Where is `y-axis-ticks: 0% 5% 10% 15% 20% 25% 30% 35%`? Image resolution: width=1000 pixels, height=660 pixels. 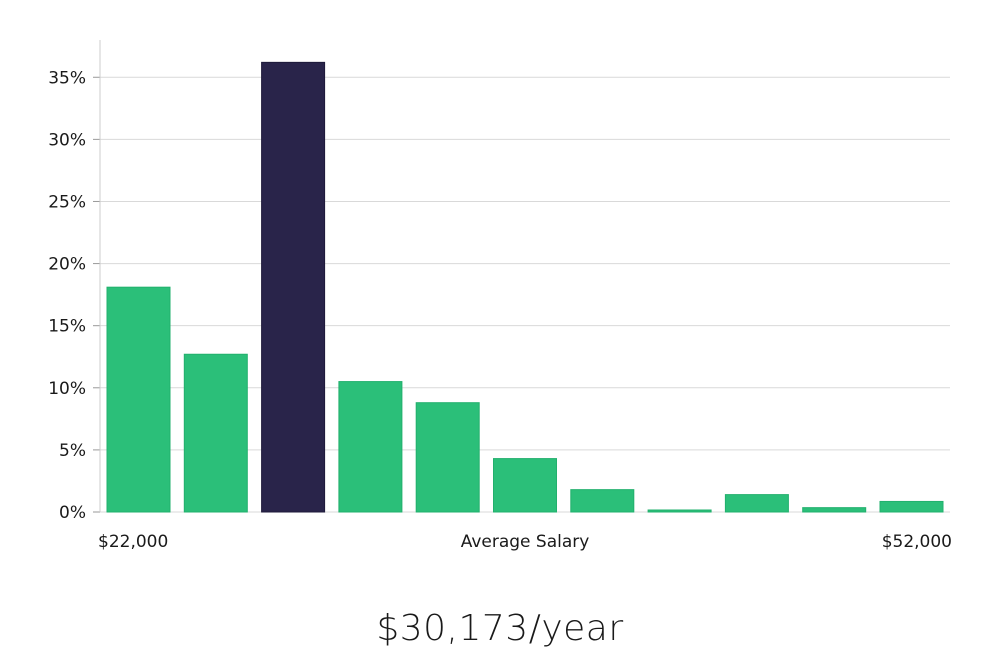
y-axis-ticks: 0% 5% 10% 15% 20% 25% 30% 35% is located at coordinates (74, 295).